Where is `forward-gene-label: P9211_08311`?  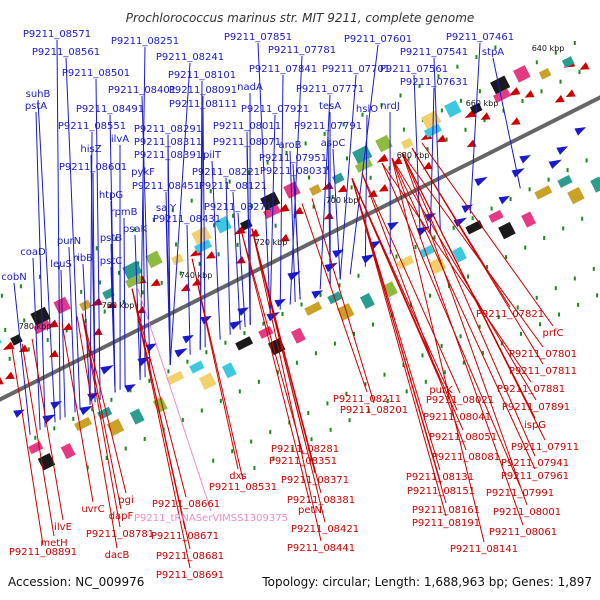 forward-gene-label: P9211_08311 is located at coordinates (168, 142).